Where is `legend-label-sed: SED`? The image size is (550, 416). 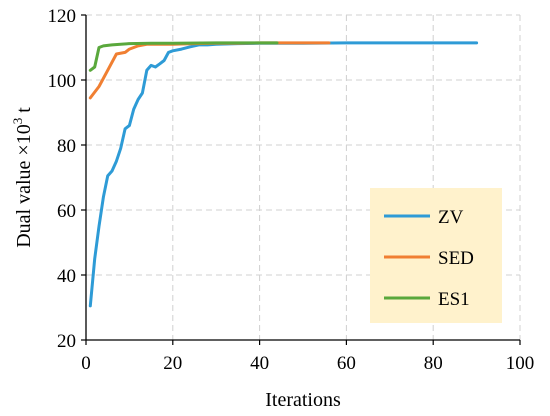 legend-label-sed: SED is located at coordinates (456, 258).